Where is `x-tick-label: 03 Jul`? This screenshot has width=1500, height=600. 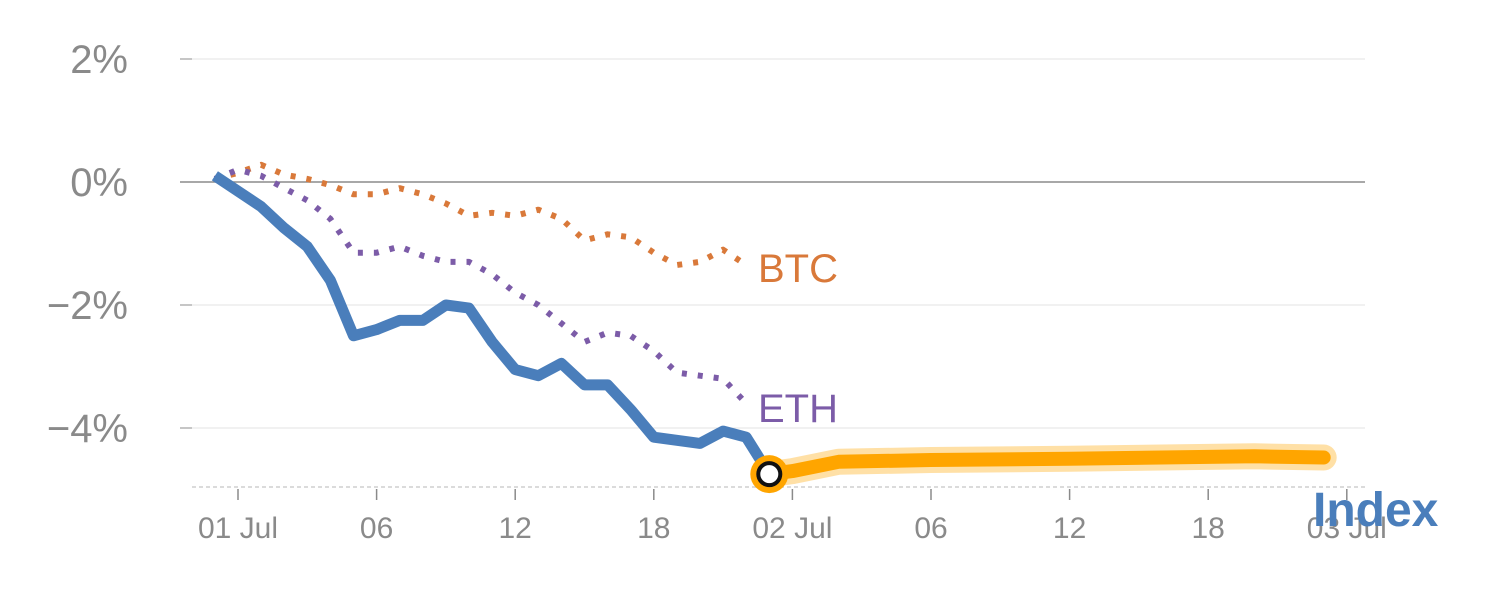 x-tick-label: 03 Jul is located at coordinates (1347, 528).